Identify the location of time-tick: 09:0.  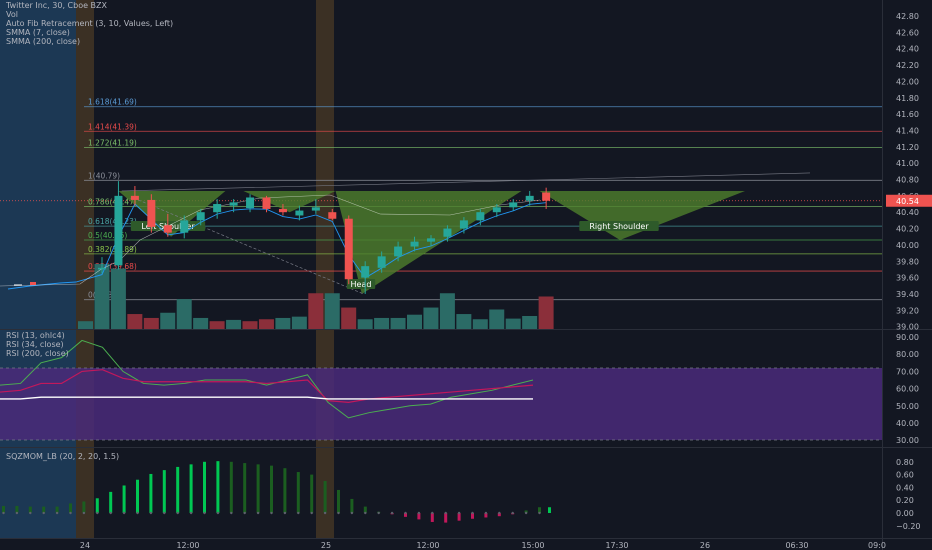
(877, 545).